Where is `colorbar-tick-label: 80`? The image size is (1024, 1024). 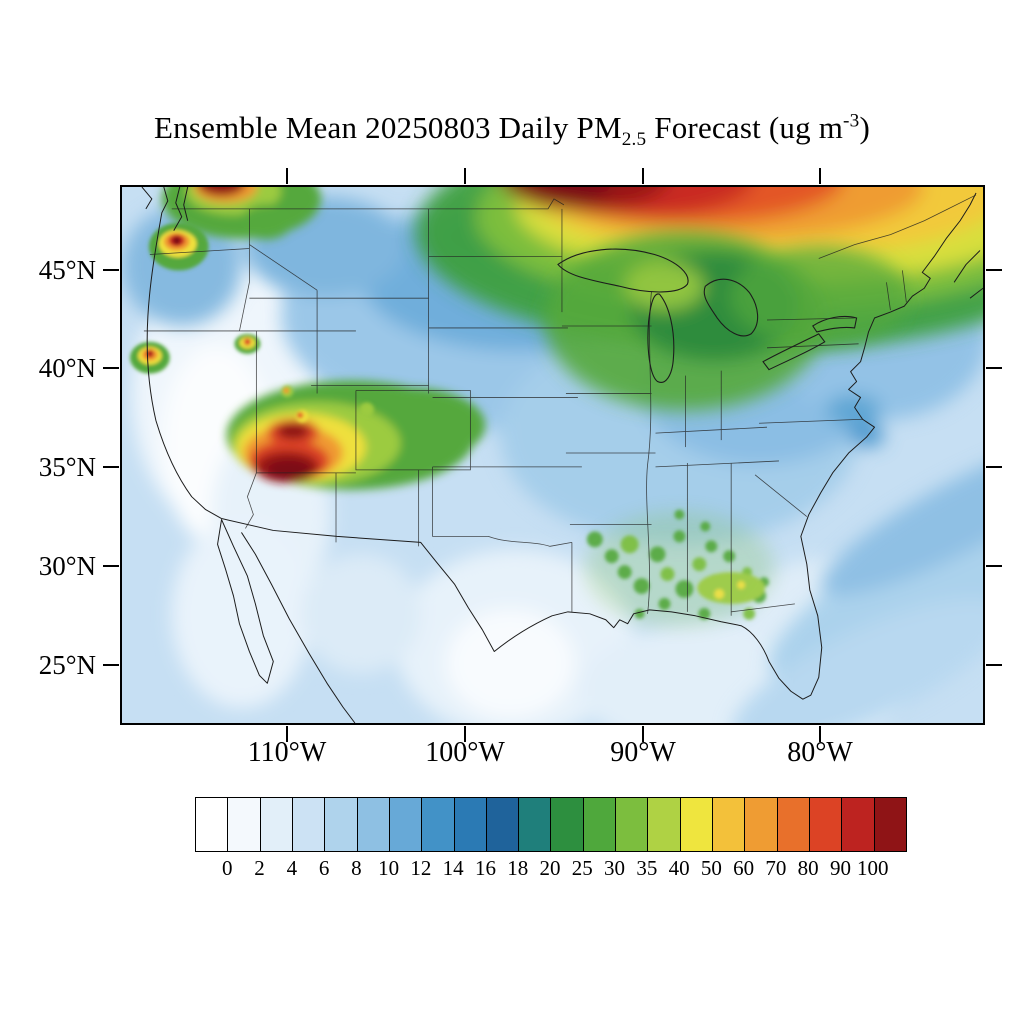 colorbar-tick-label: 80 is located at coordinates (808, 868).